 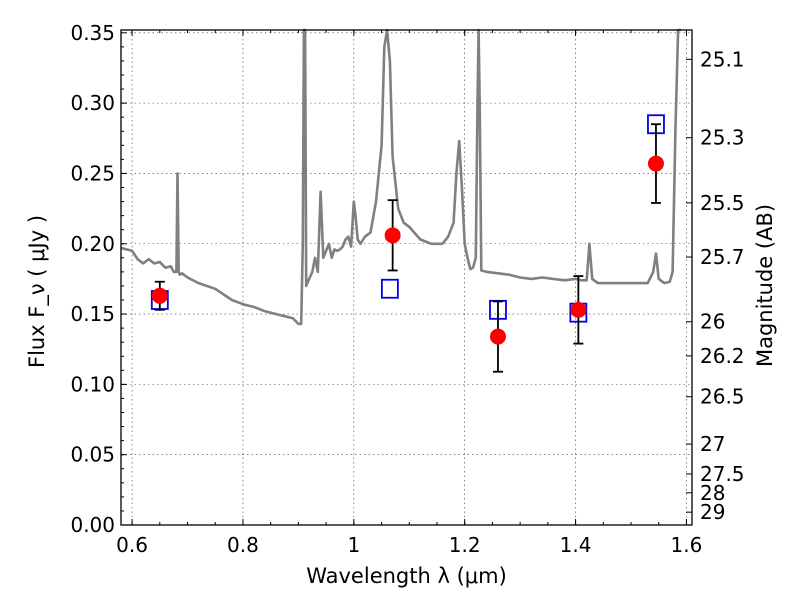 I want to click on magnitude-tick-label: 27.5, so click(x=722, y=474).